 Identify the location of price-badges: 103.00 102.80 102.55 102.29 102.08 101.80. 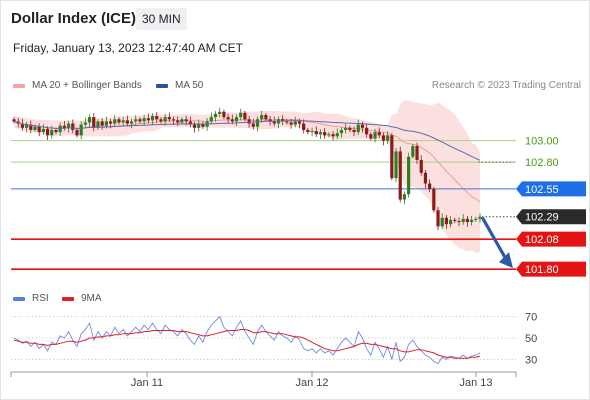
(551, 206).